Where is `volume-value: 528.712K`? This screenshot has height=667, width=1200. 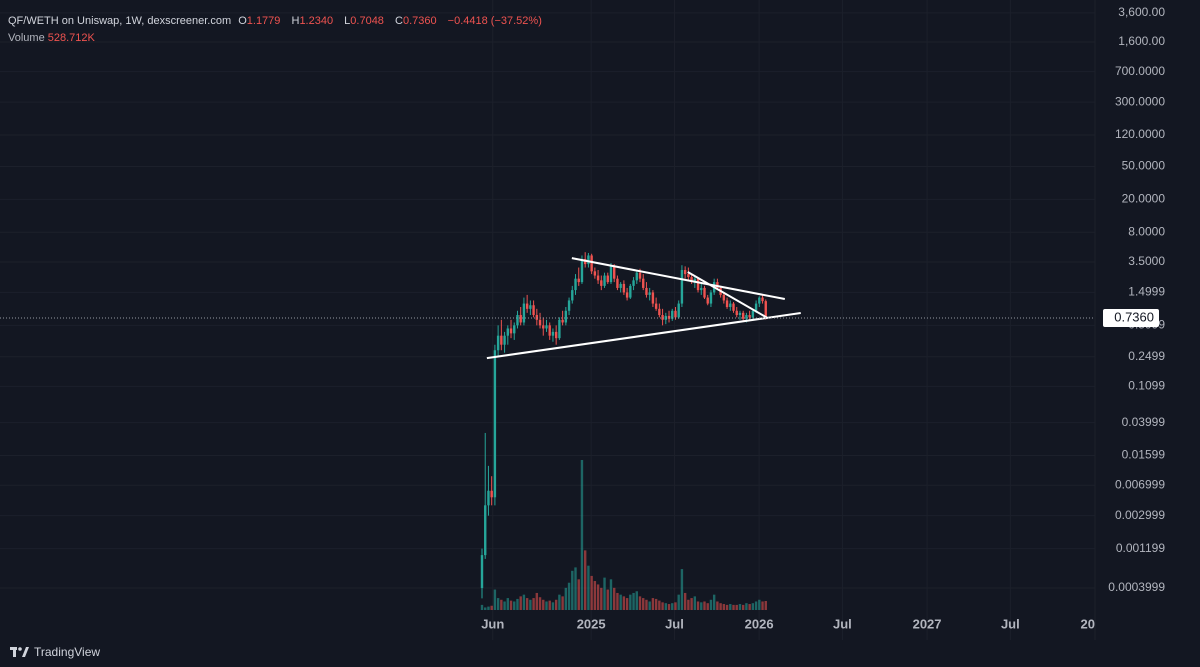
volume-value: 528.712K is located at coordinates (71, 38).